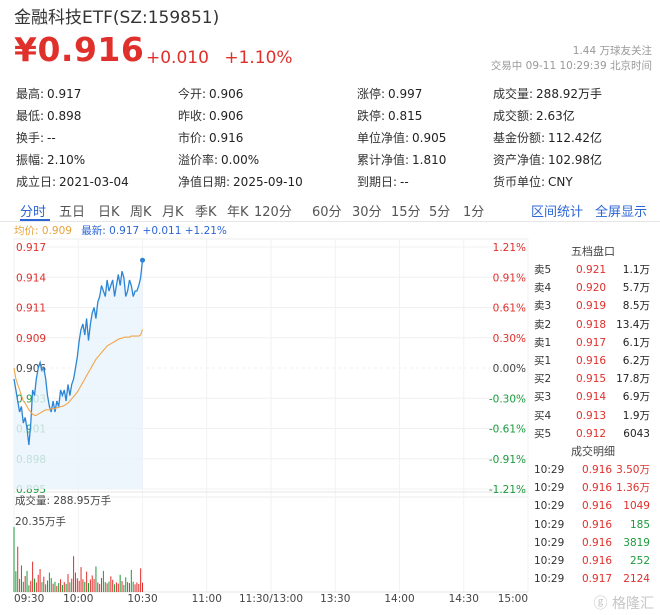  I want to click on tab-5: 季K, so click(206, 212).